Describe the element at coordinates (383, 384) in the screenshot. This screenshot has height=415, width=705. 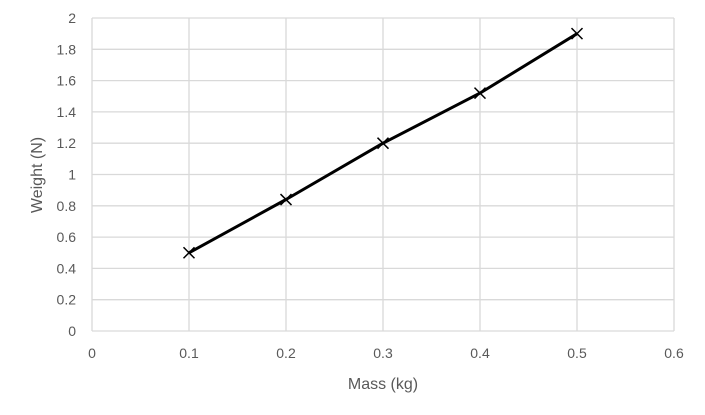
I see `x-axis-title: Mass (kg)` at that location.